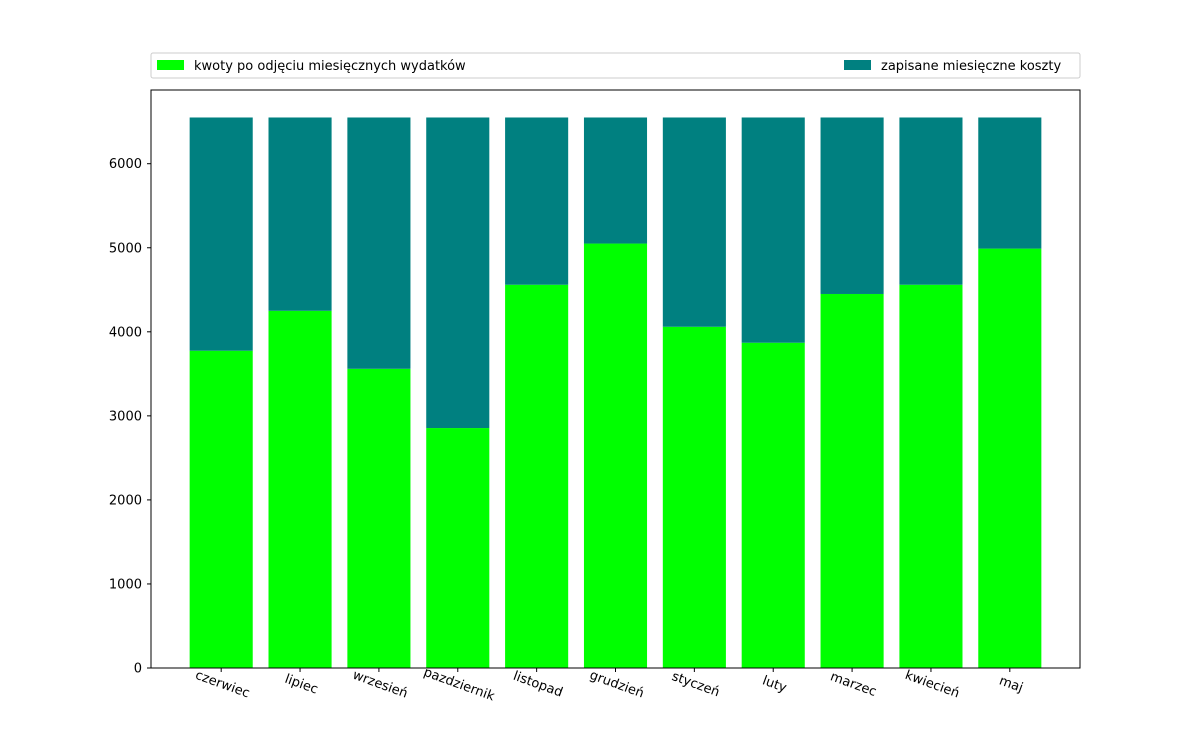  Describe the element at coordinates (330, 66) in the screenshot. I see `legend-label-series-1: kwoty po odjęciu miesięcznych wydatków` at that location.